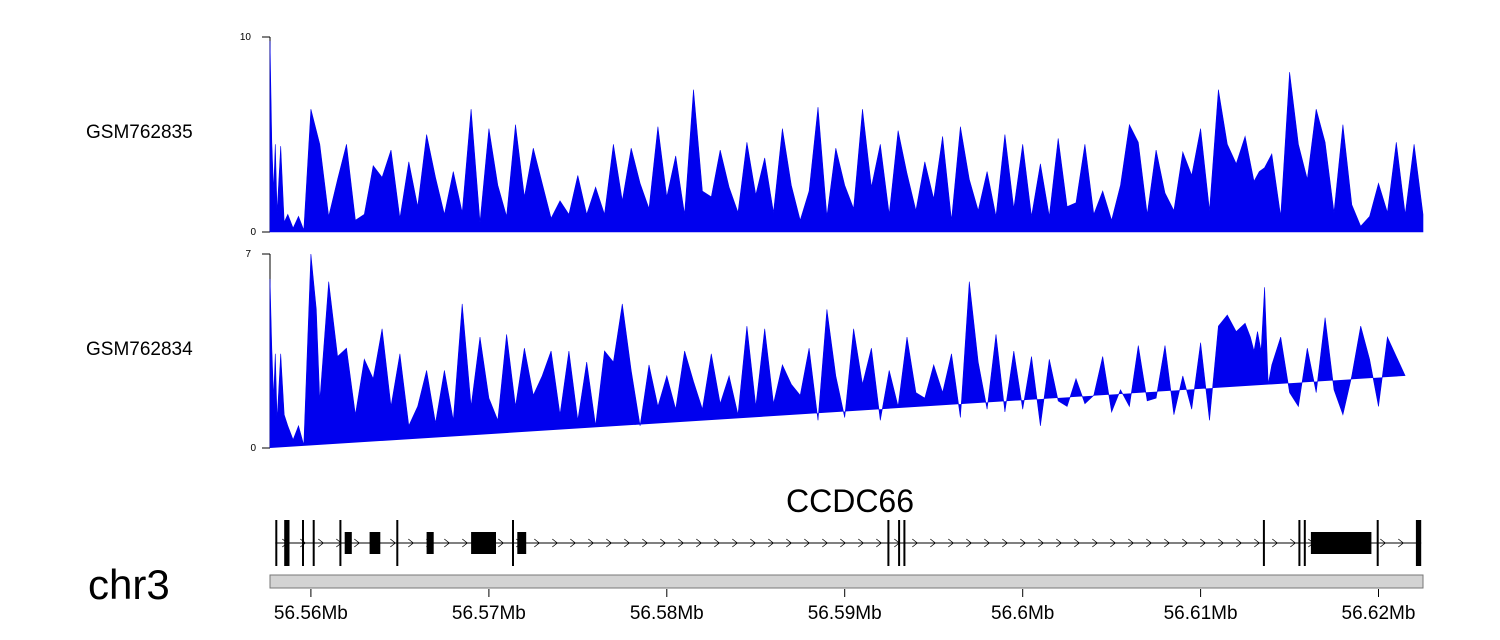 The image size is (1500, 640). Describe the element at coordinates (846, 581) in the screenshot. I see `chromosome-ideogram-bar` at that location.